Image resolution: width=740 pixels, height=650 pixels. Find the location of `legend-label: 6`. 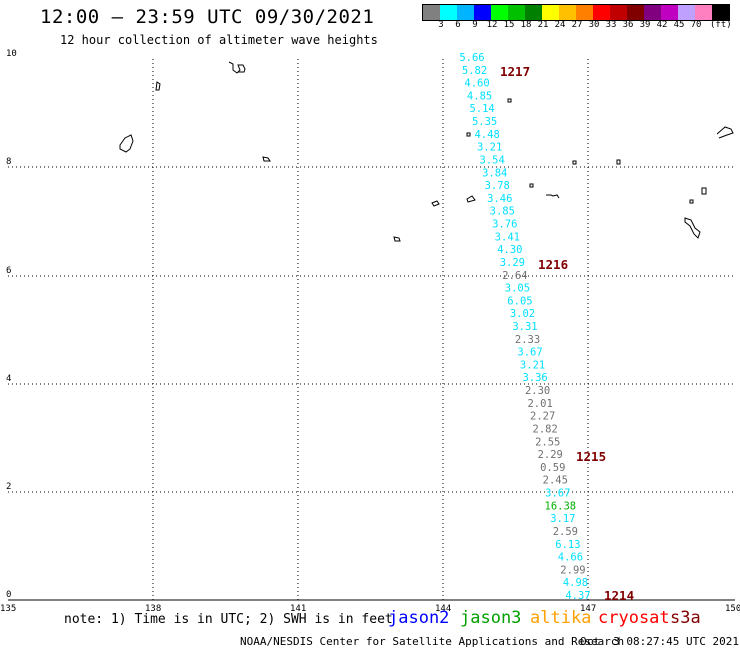

legend-label: 6 is located at coordinates (458, 25).